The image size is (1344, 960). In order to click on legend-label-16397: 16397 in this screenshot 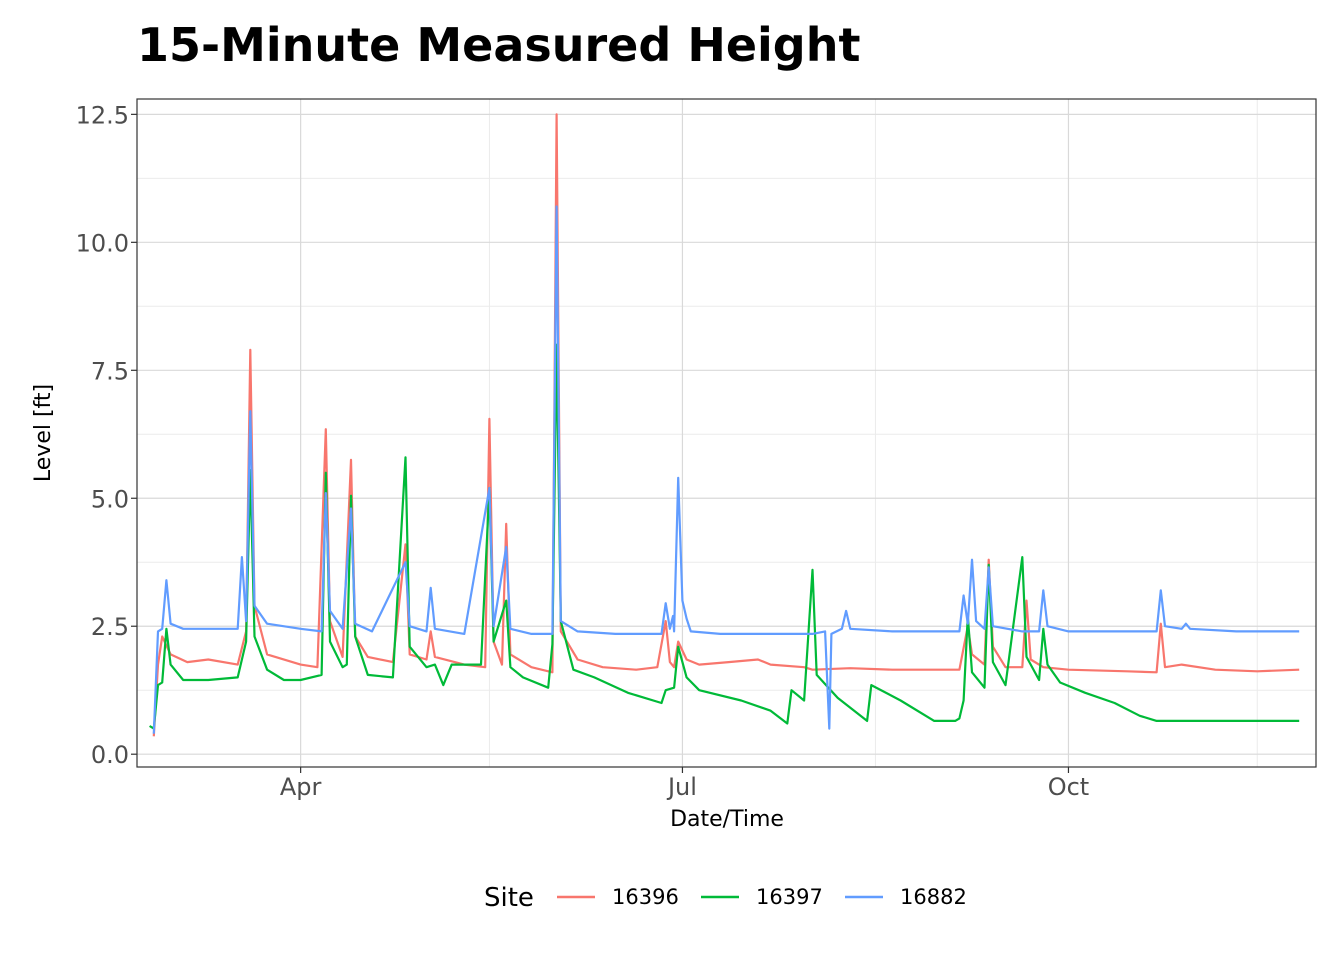, I will do `click(789, 897)`.